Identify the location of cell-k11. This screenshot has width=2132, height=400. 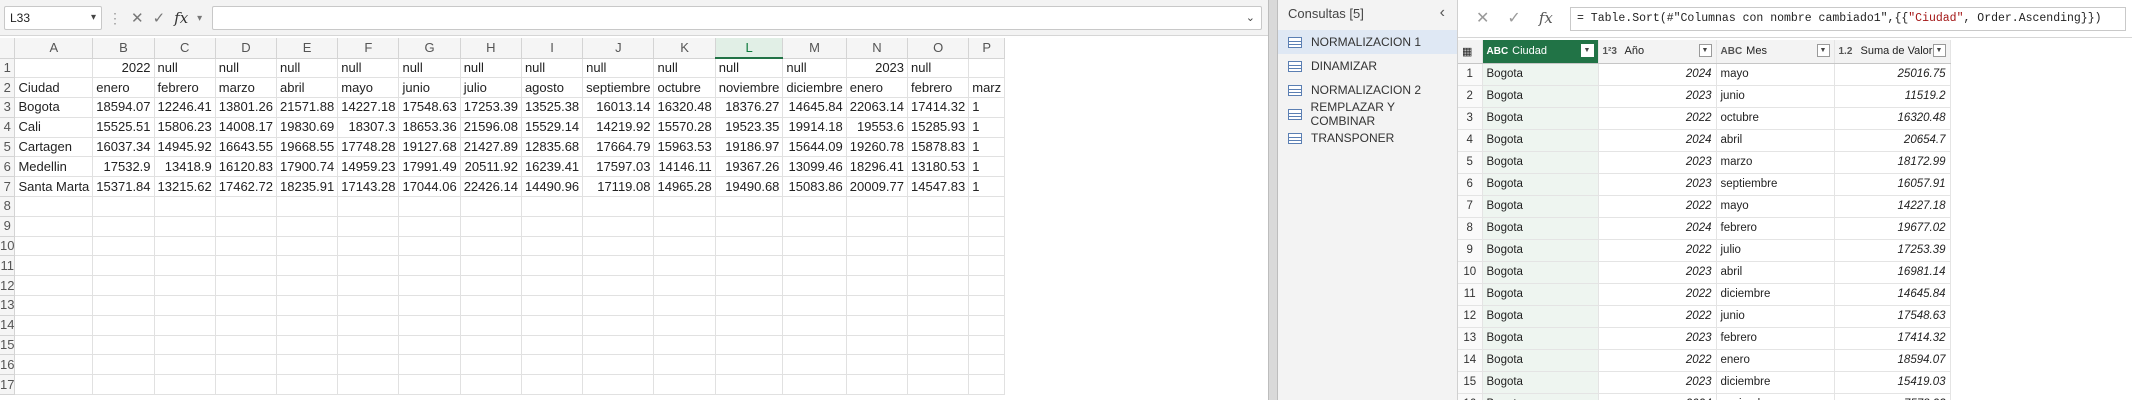
(684, 266).